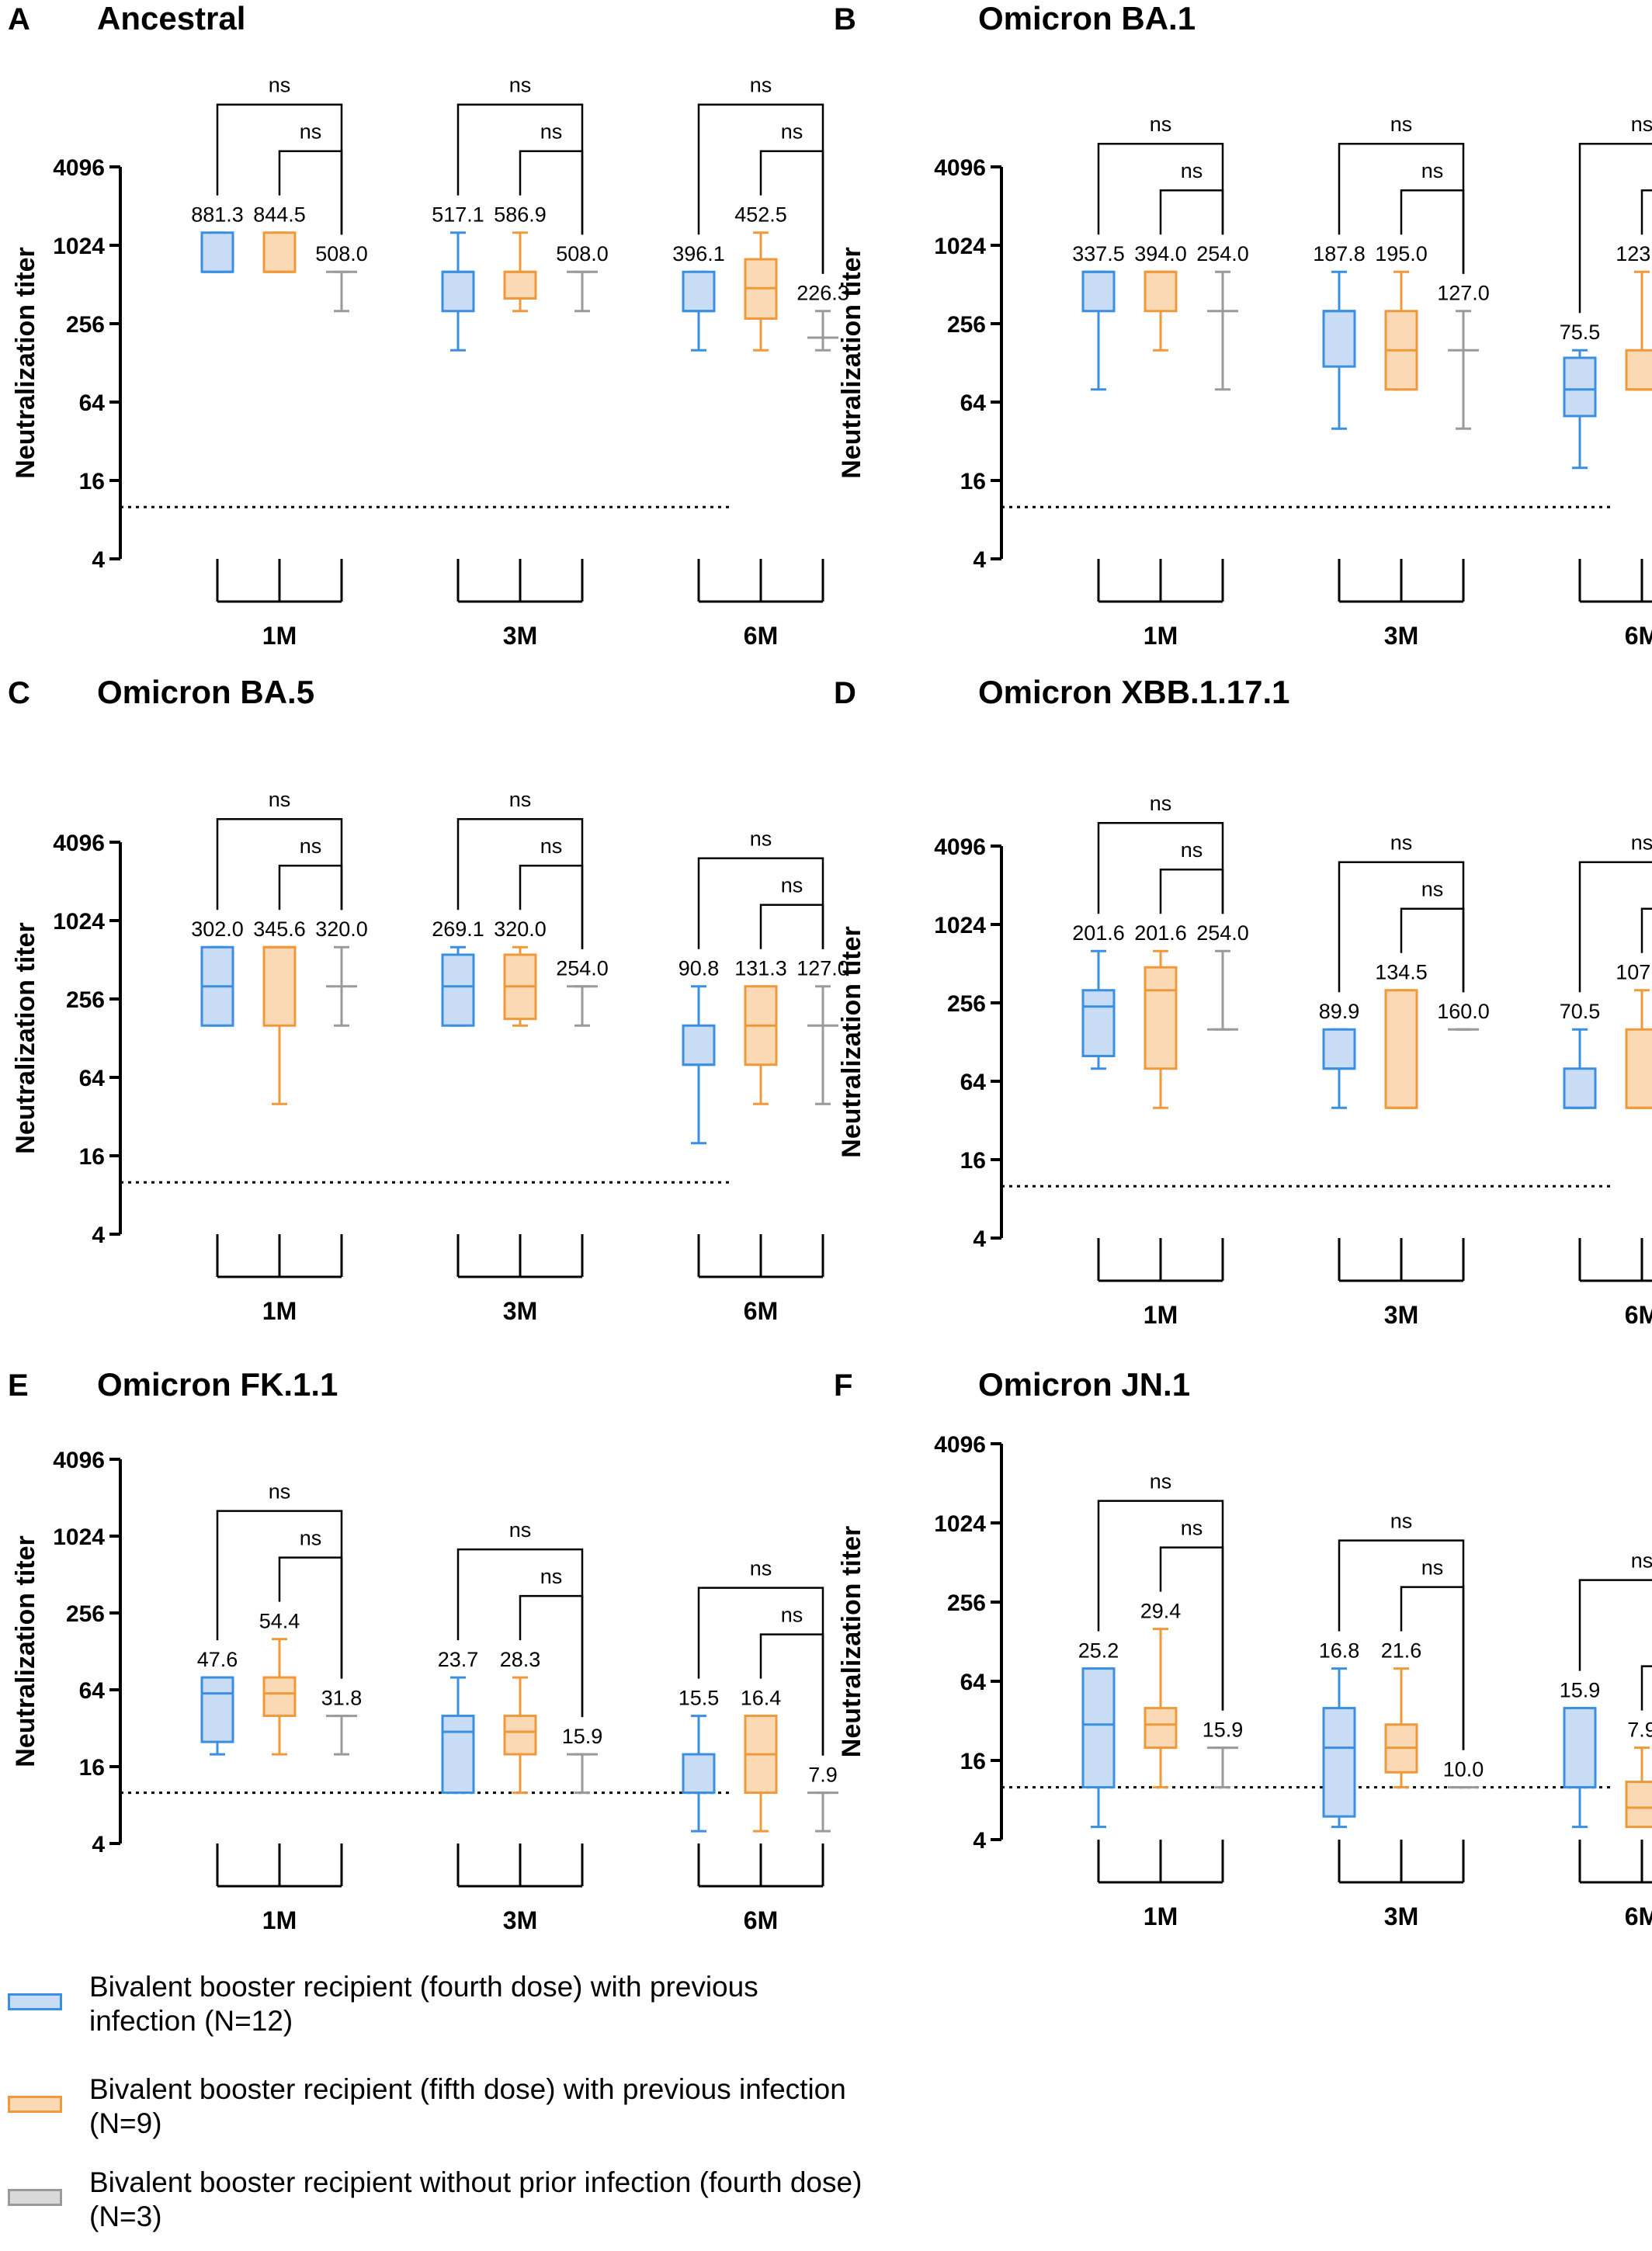 This screenshot has width=1652, height=2251. What do you see at coordinates (1463, 1773) in the screenshot?
I see `box-3m-gray: 10.0` at bounding box center [1463, 1773].